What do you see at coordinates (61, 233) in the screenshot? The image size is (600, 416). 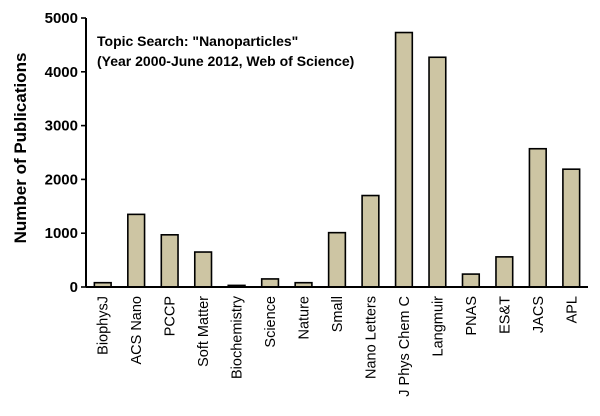 I see `y-tick-label-1: 1000` at bounding box center [61, 233].